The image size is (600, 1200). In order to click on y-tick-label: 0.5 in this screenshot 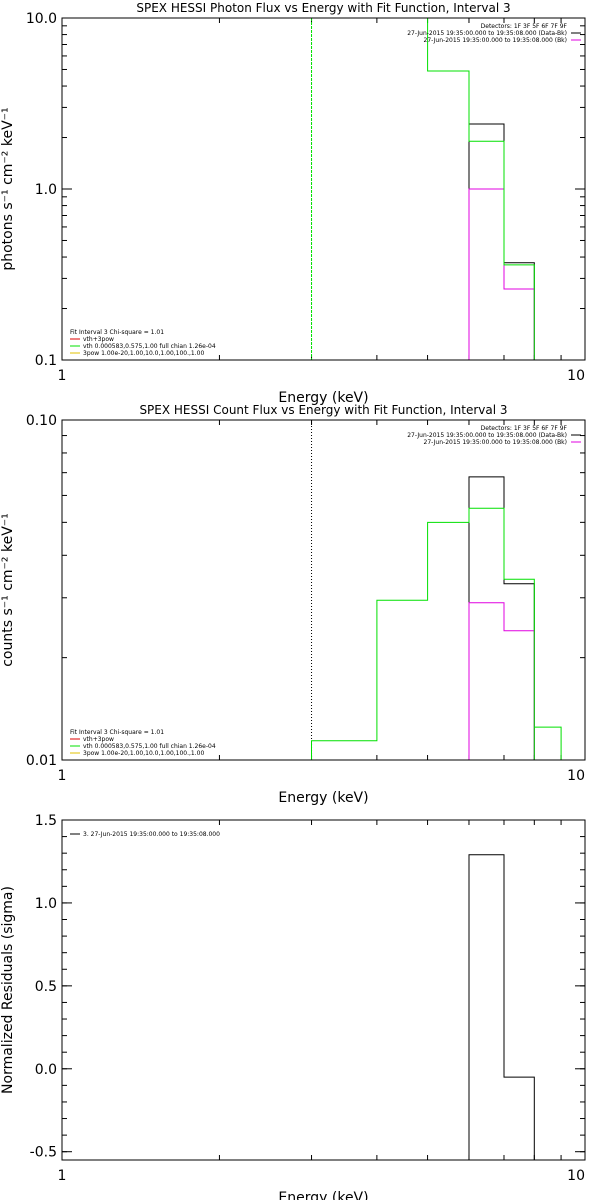, I will do `click(46, 987)`.